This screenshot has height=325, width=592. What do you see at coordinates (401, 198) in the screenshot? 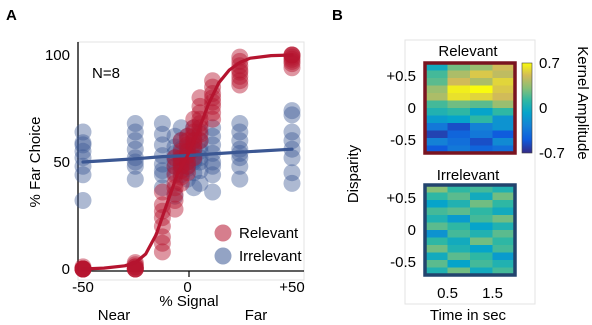
I see `disparity-tick-label: +0.5` at bounding box center [401, 198].